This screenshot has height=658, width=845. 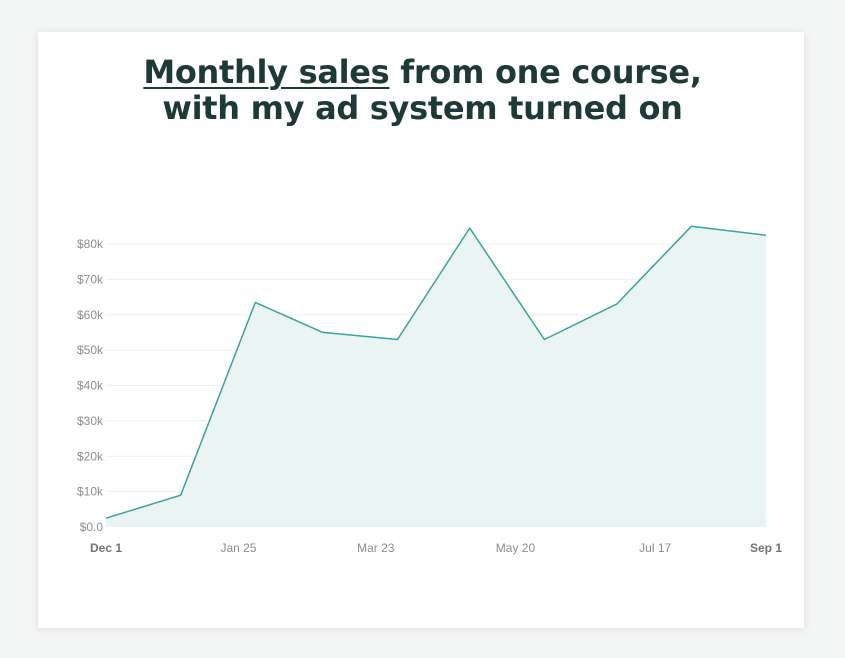 What do you see at coordinates (766, 548) in the screenshot?
I see `x-tick-label: Sep 1` at bounding box center [766, 548].